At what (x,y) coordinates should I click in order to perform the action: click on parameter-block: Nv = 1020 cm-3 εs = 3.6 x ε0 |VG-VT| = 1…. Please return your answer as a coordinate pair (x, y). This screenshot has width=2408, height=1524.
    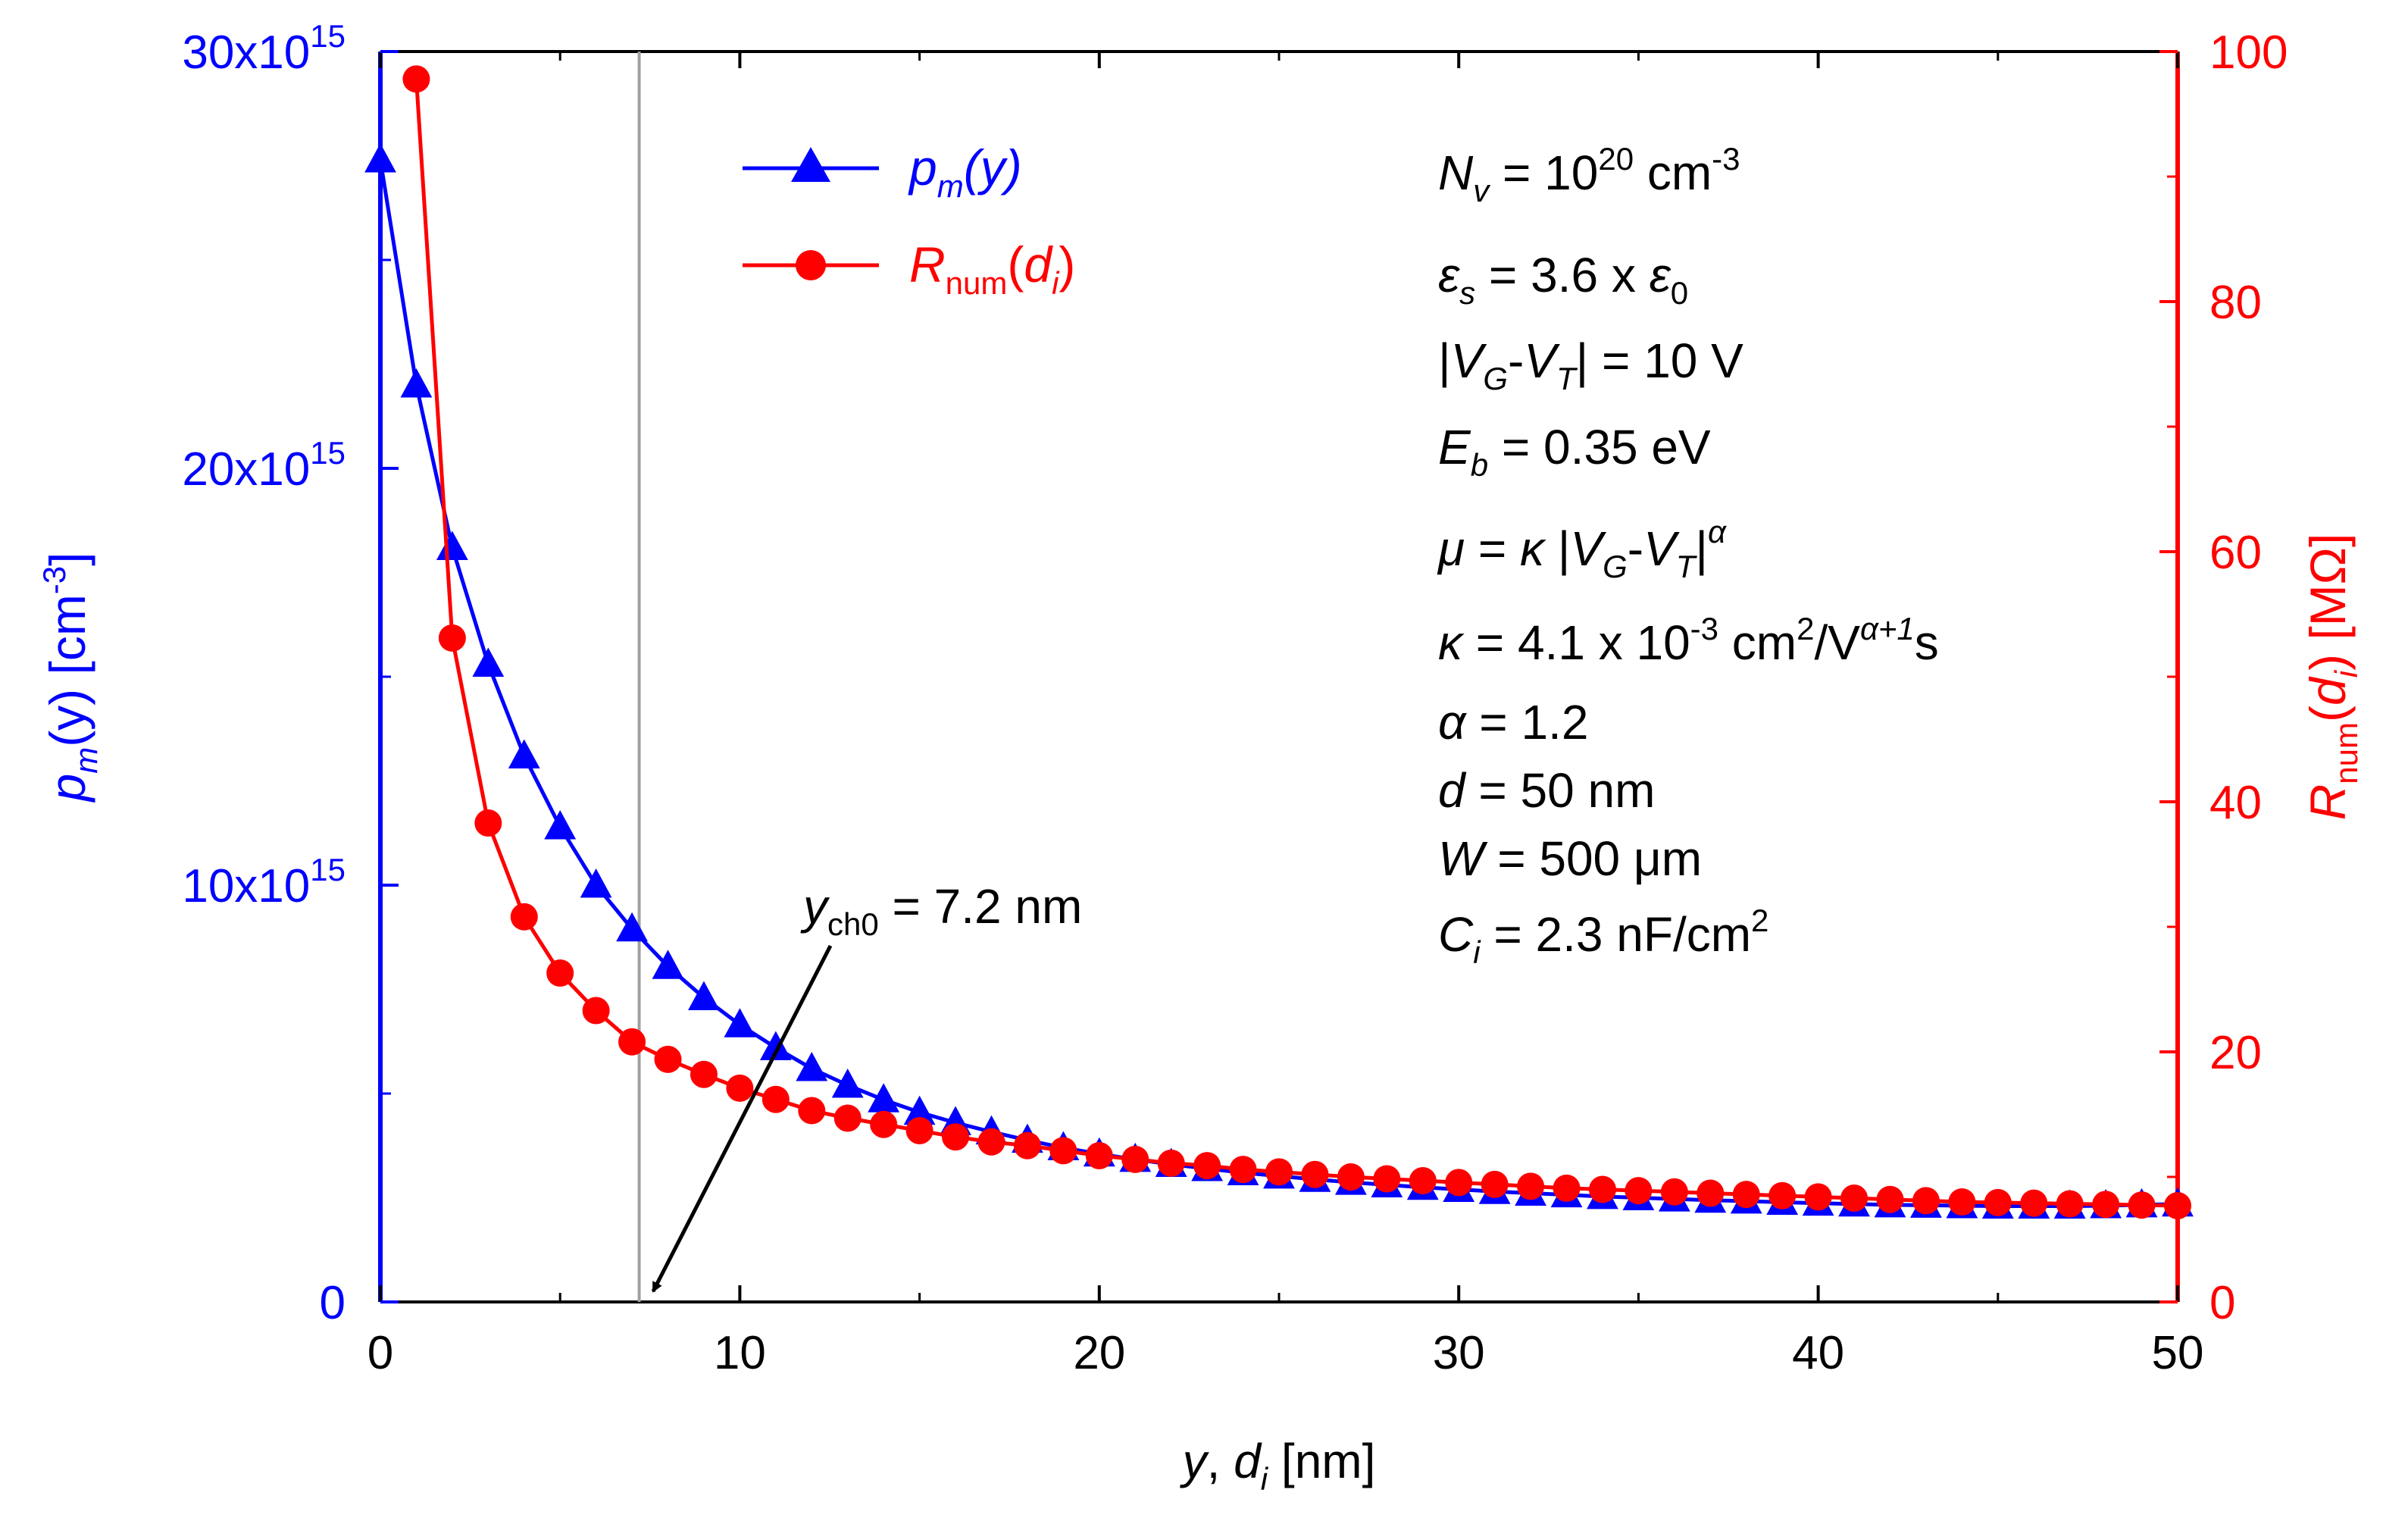
    Looking at the image, I should click on (1688, 555).